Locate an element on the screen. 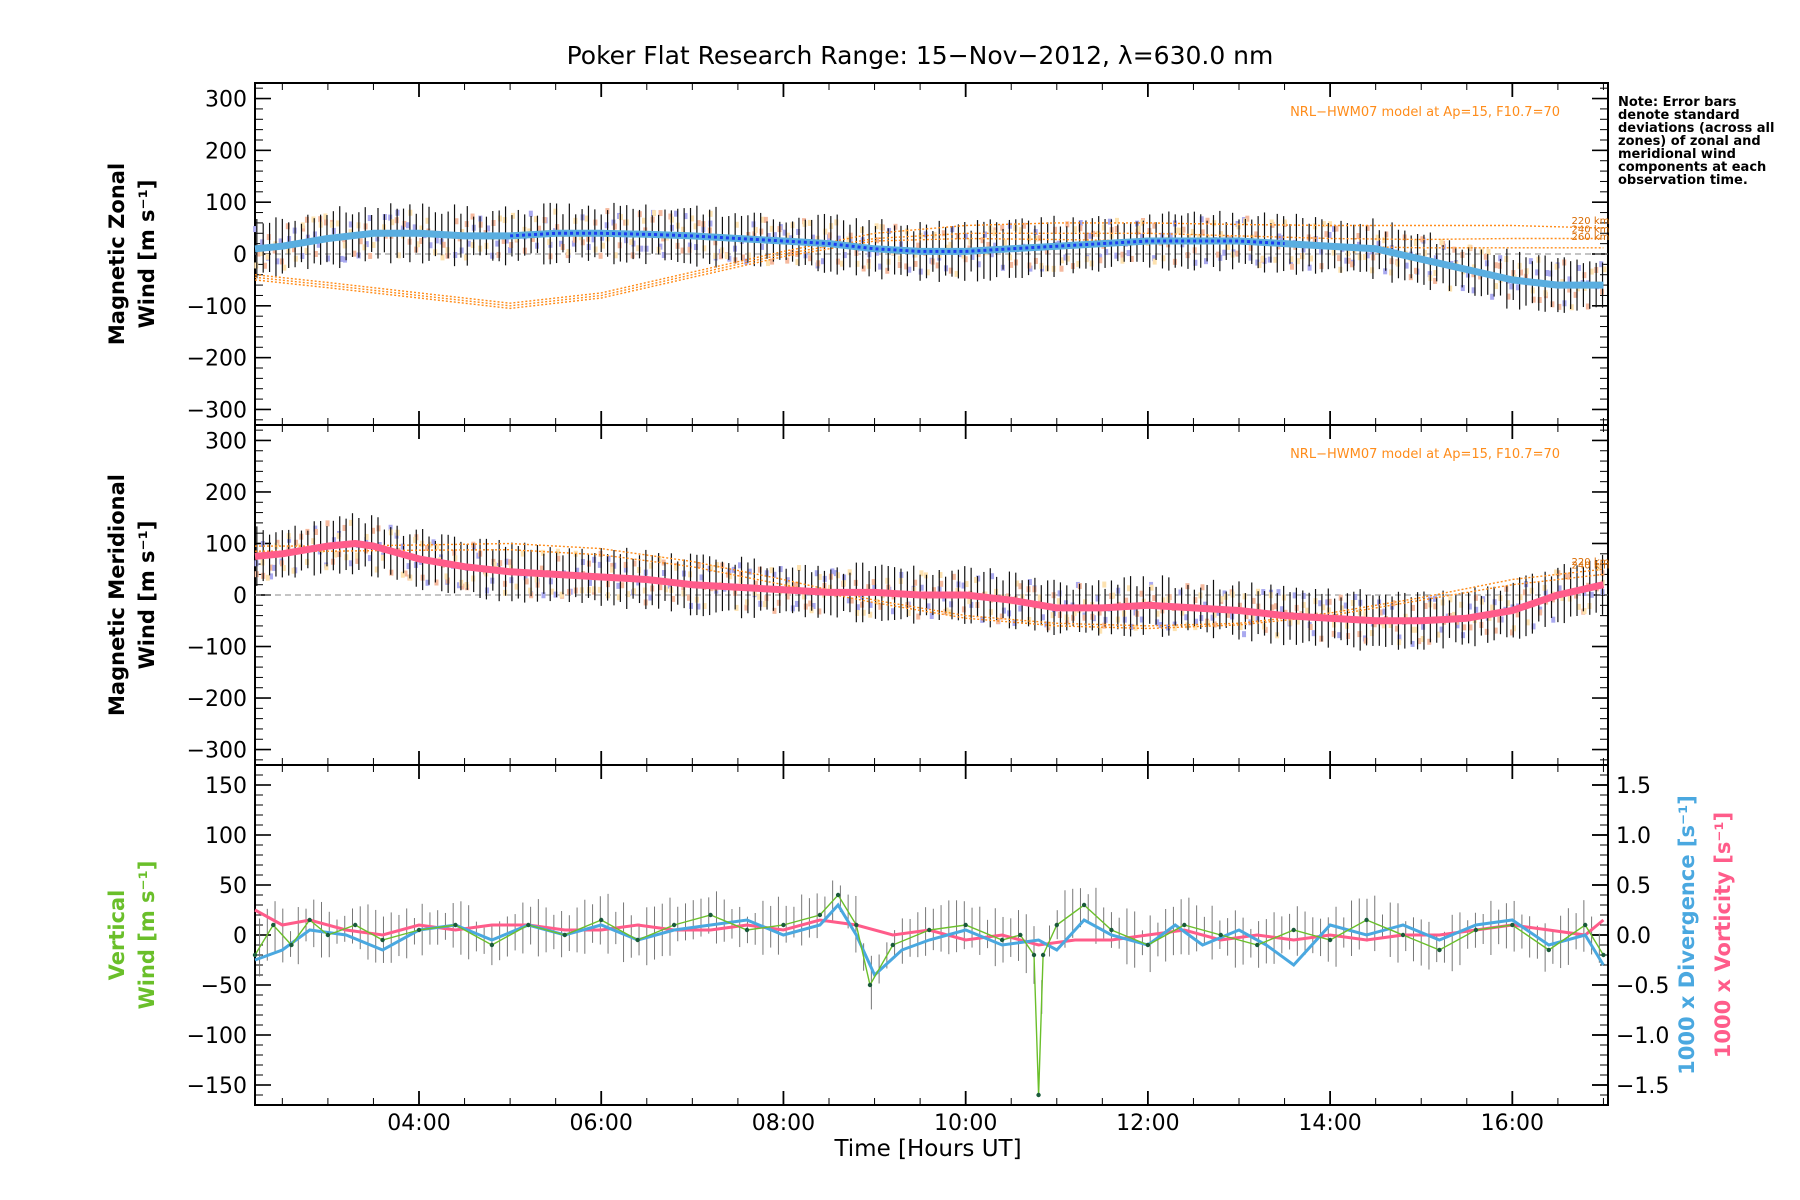  mean-wind-line is located at coordinates (929, 259).